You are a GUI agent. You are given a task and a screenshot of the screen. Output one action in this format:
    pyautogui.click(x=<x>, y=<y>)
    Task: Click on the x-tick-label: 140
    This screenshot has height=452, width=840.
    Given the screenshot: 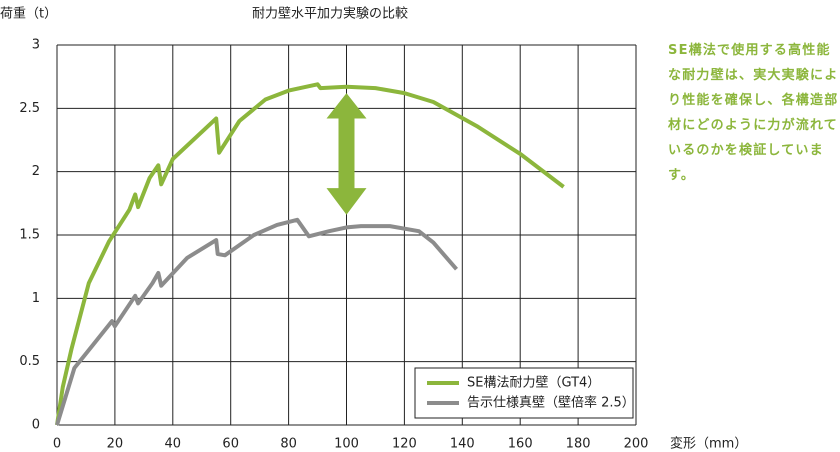 What is the action you would take?
    pyautogui.click(x=462, y=444)
    